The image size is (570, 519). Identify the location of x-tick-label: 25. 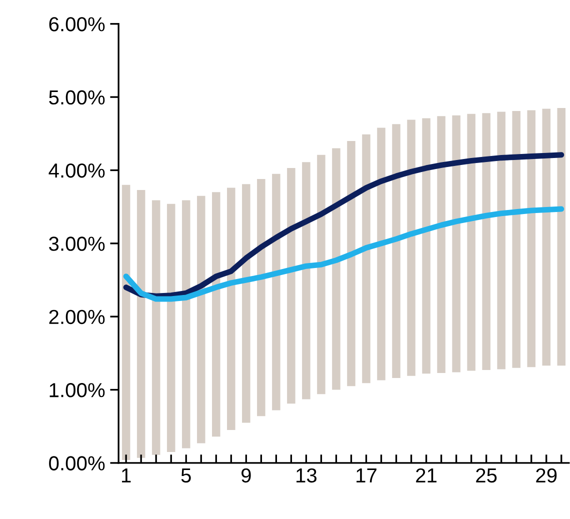
(486, 475).